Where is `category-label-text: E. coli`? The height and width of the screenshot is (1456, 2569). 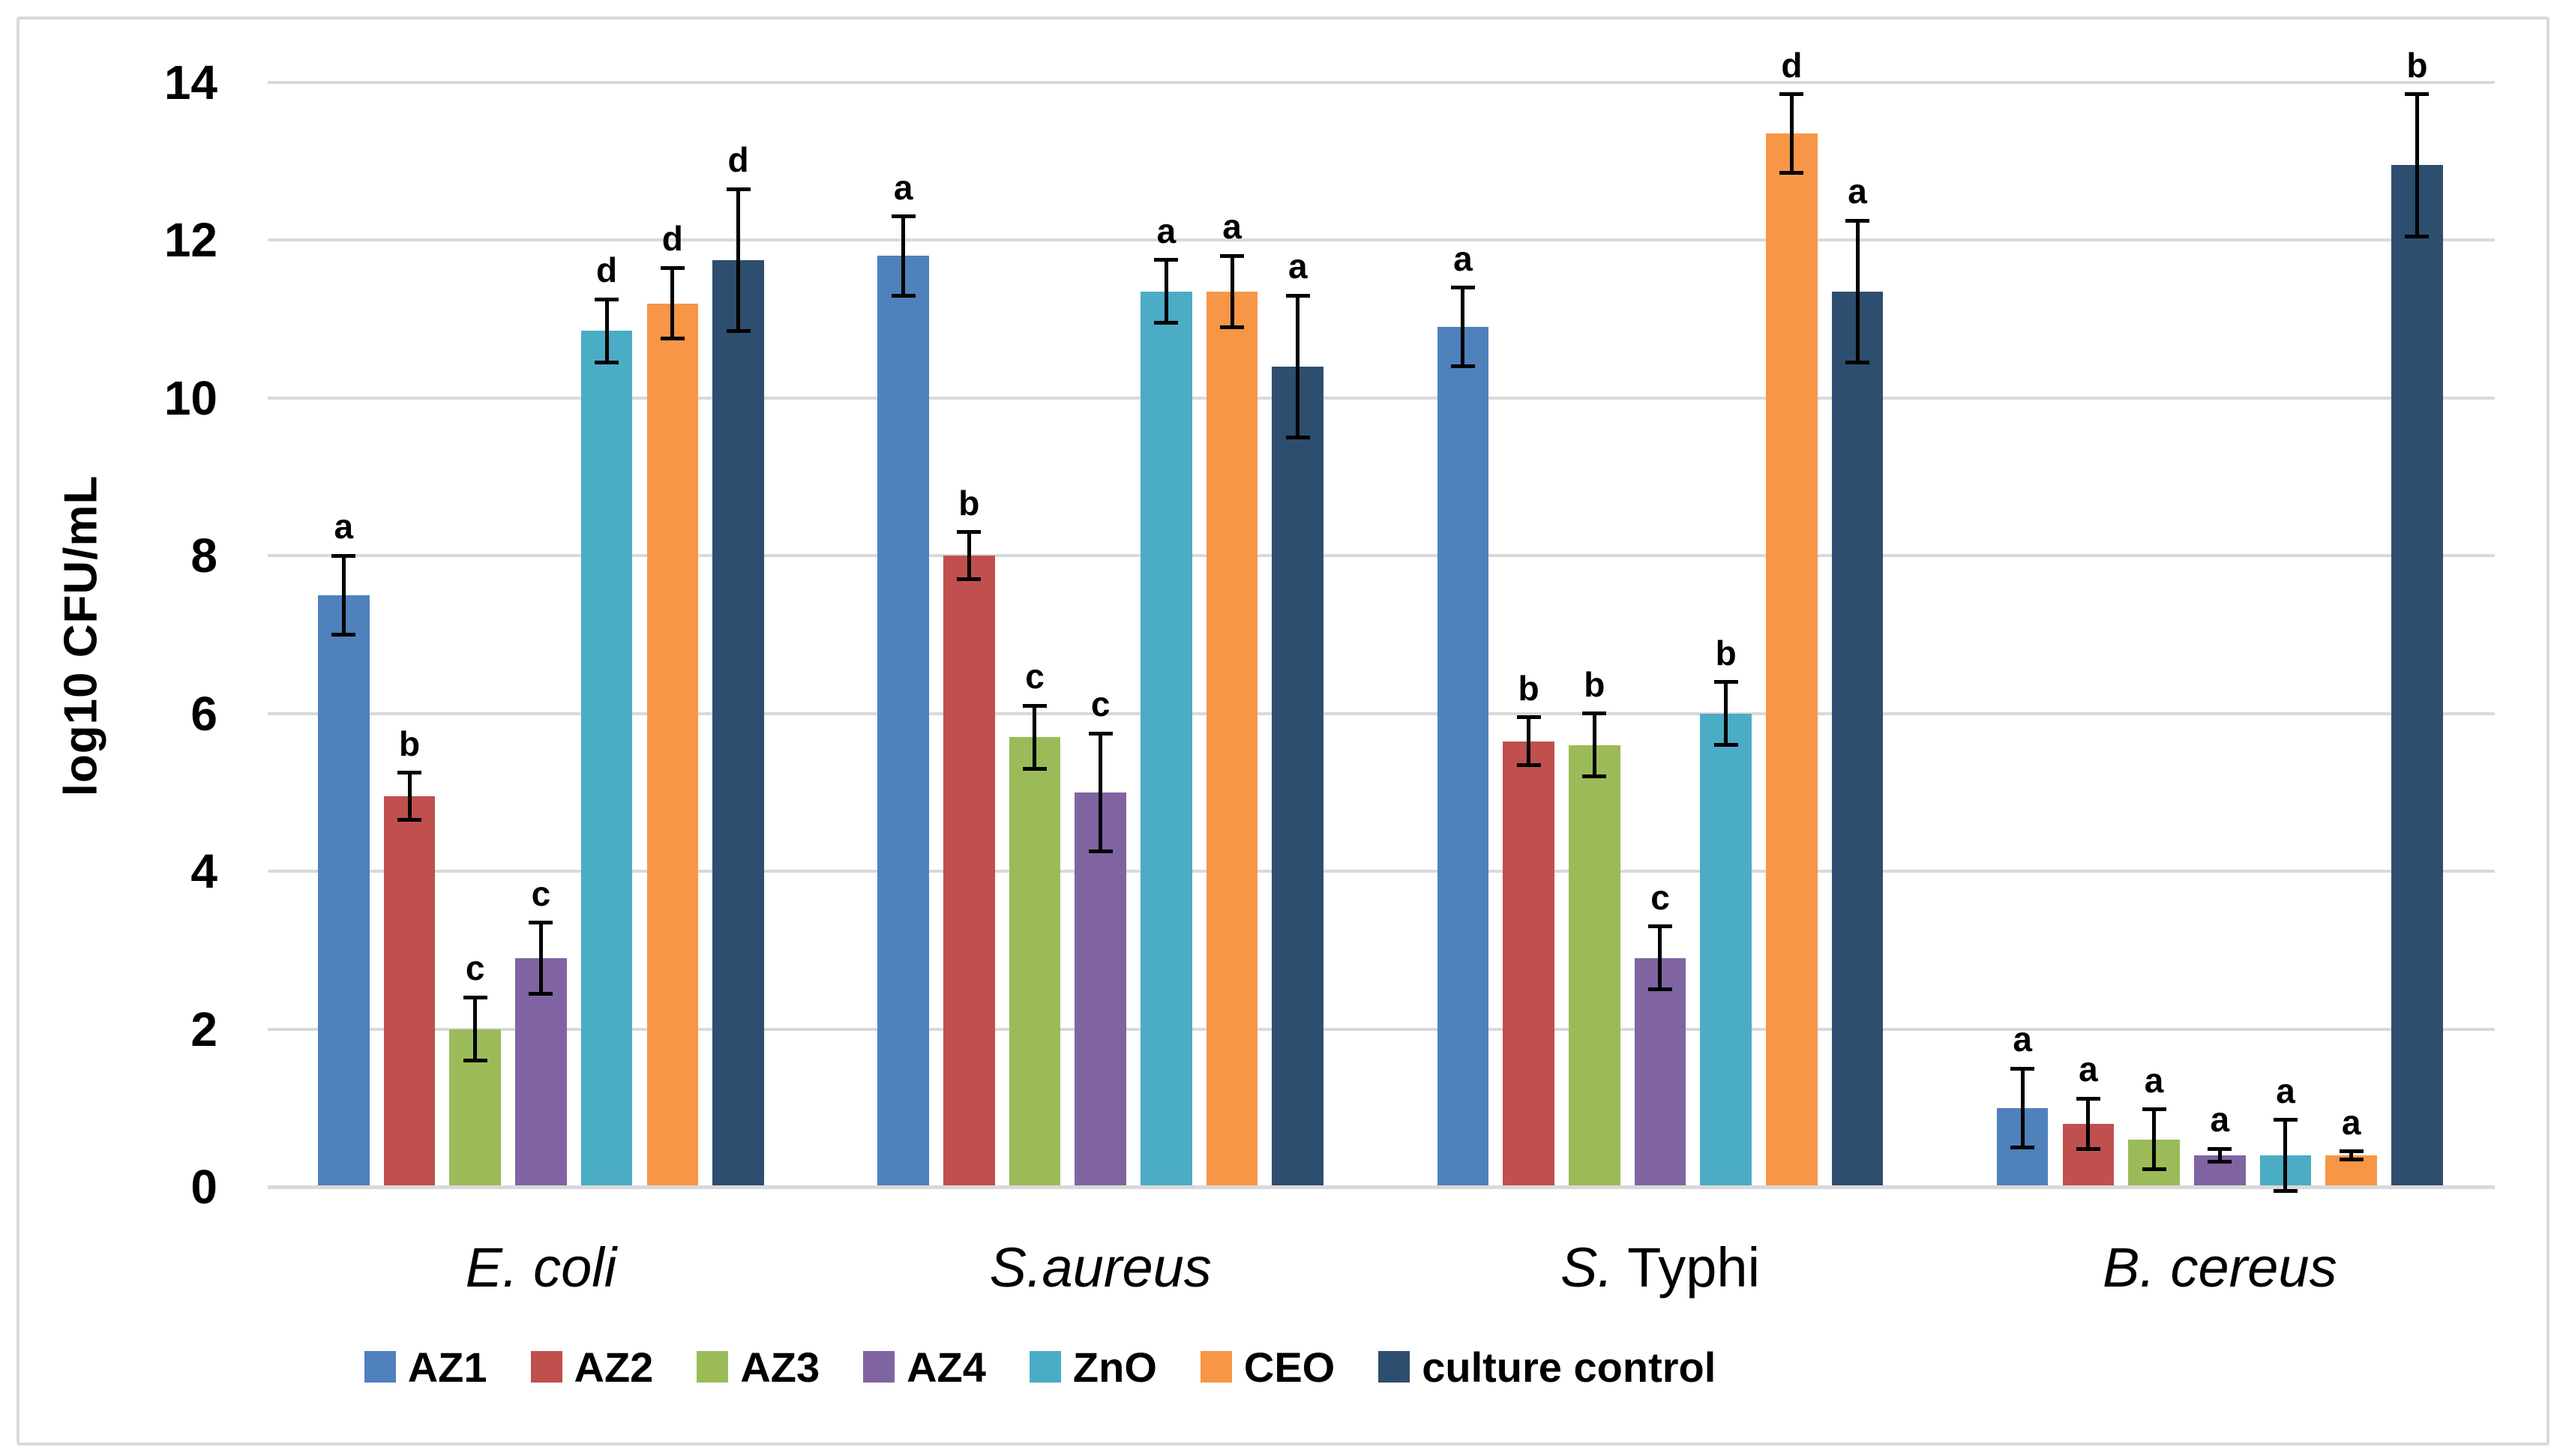 category-label-text: E. coli is located at coordinates (541, 1267).